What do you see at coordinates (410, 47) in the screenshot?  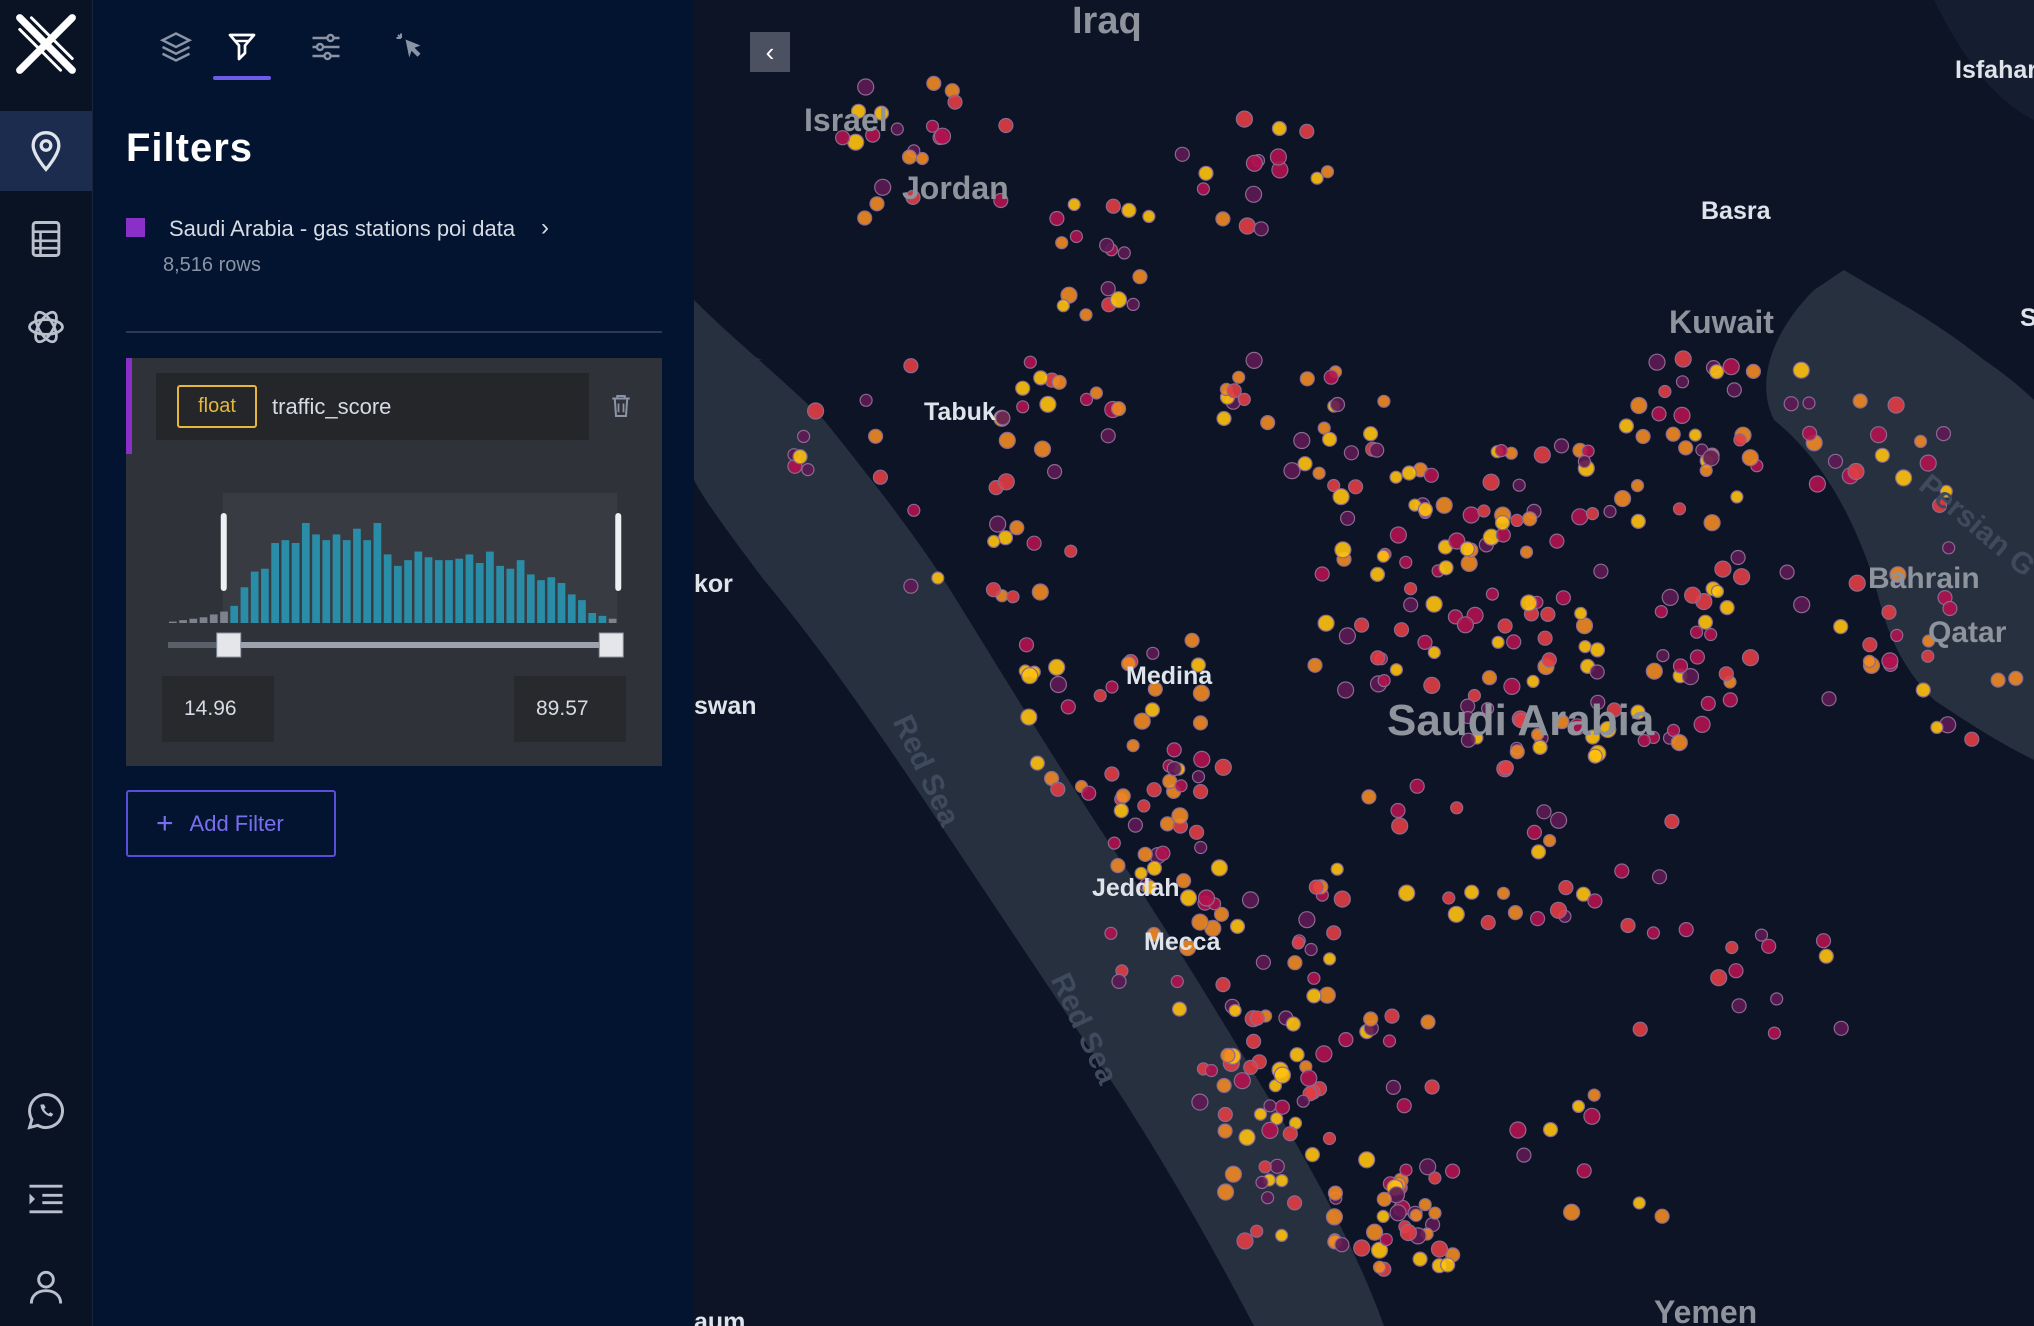 I see `cursor-click-icon` at bounding box center [410, 47].